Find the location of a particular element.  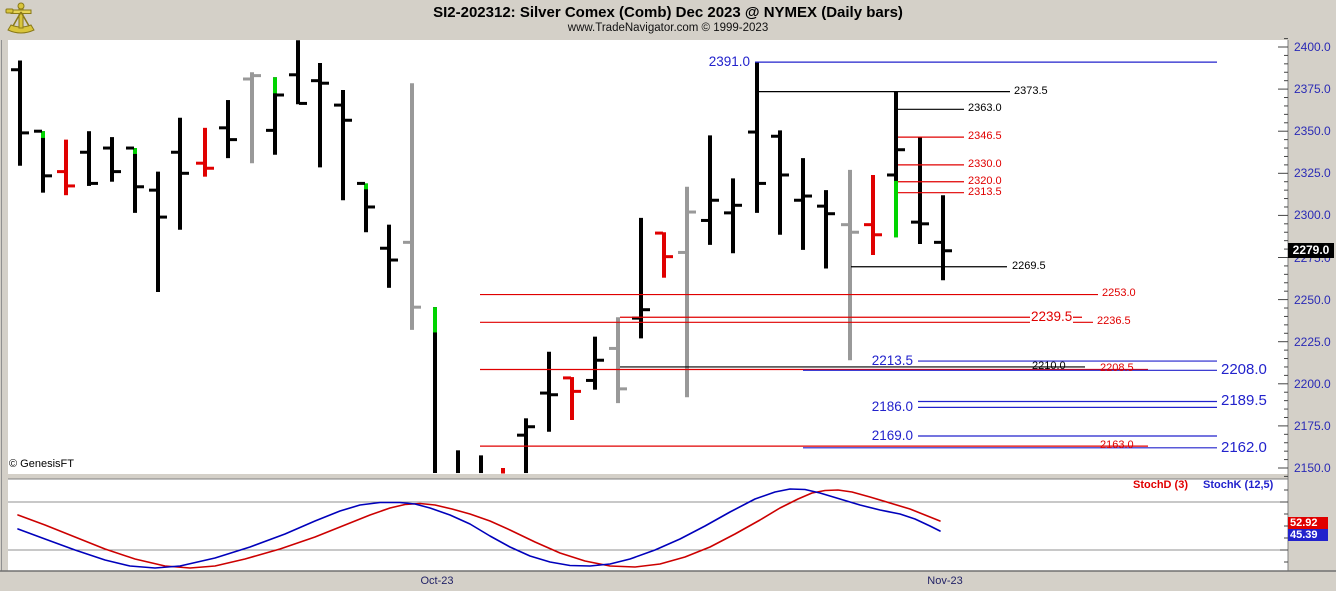

stochd-curve is located at coordinates (479, 529).